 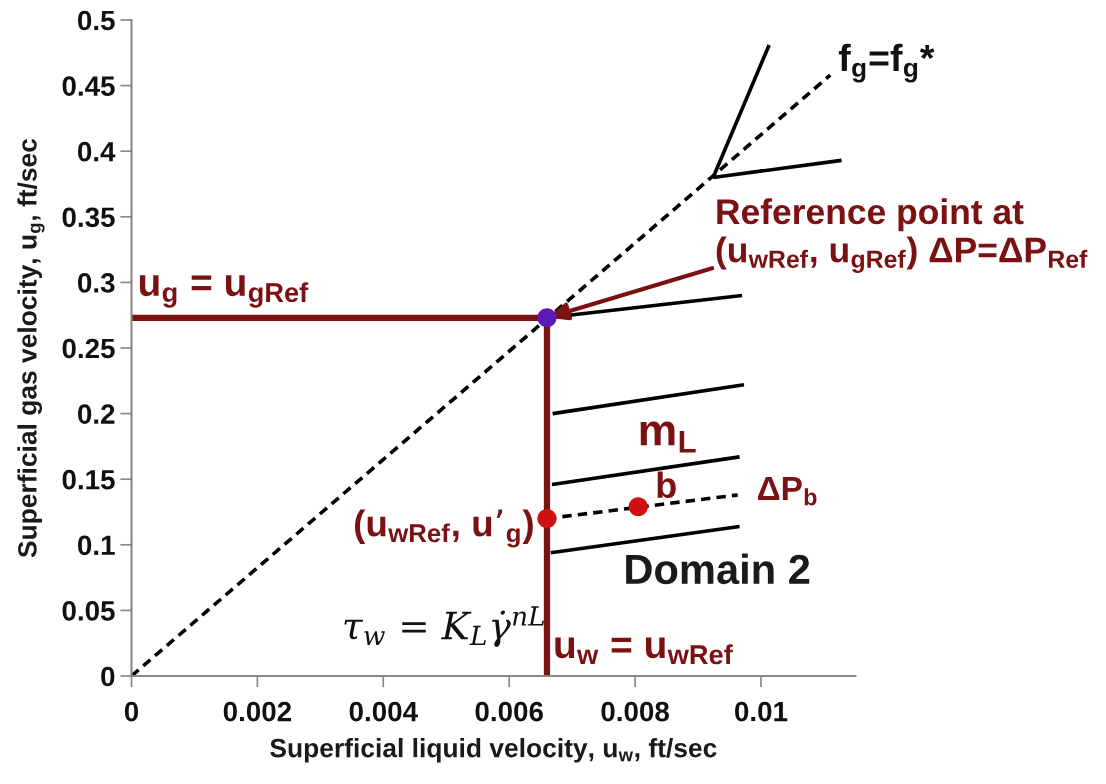 What do you see at coordinates (666, 485) in the screenshot?
I see `annotation: b` at bounding box center [666, 485].